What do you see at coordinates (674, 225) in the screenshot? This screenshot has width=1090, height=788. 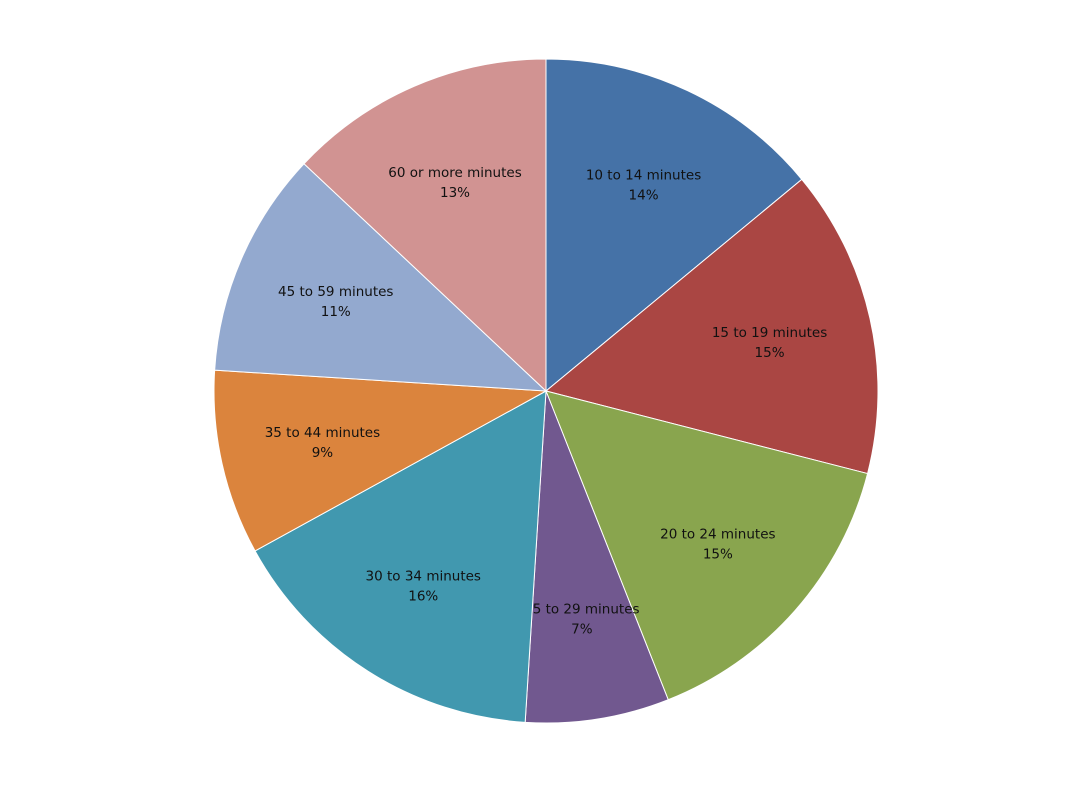 I see `pie-slice-10-to-14-minutes` at bounding box center [674, 225].